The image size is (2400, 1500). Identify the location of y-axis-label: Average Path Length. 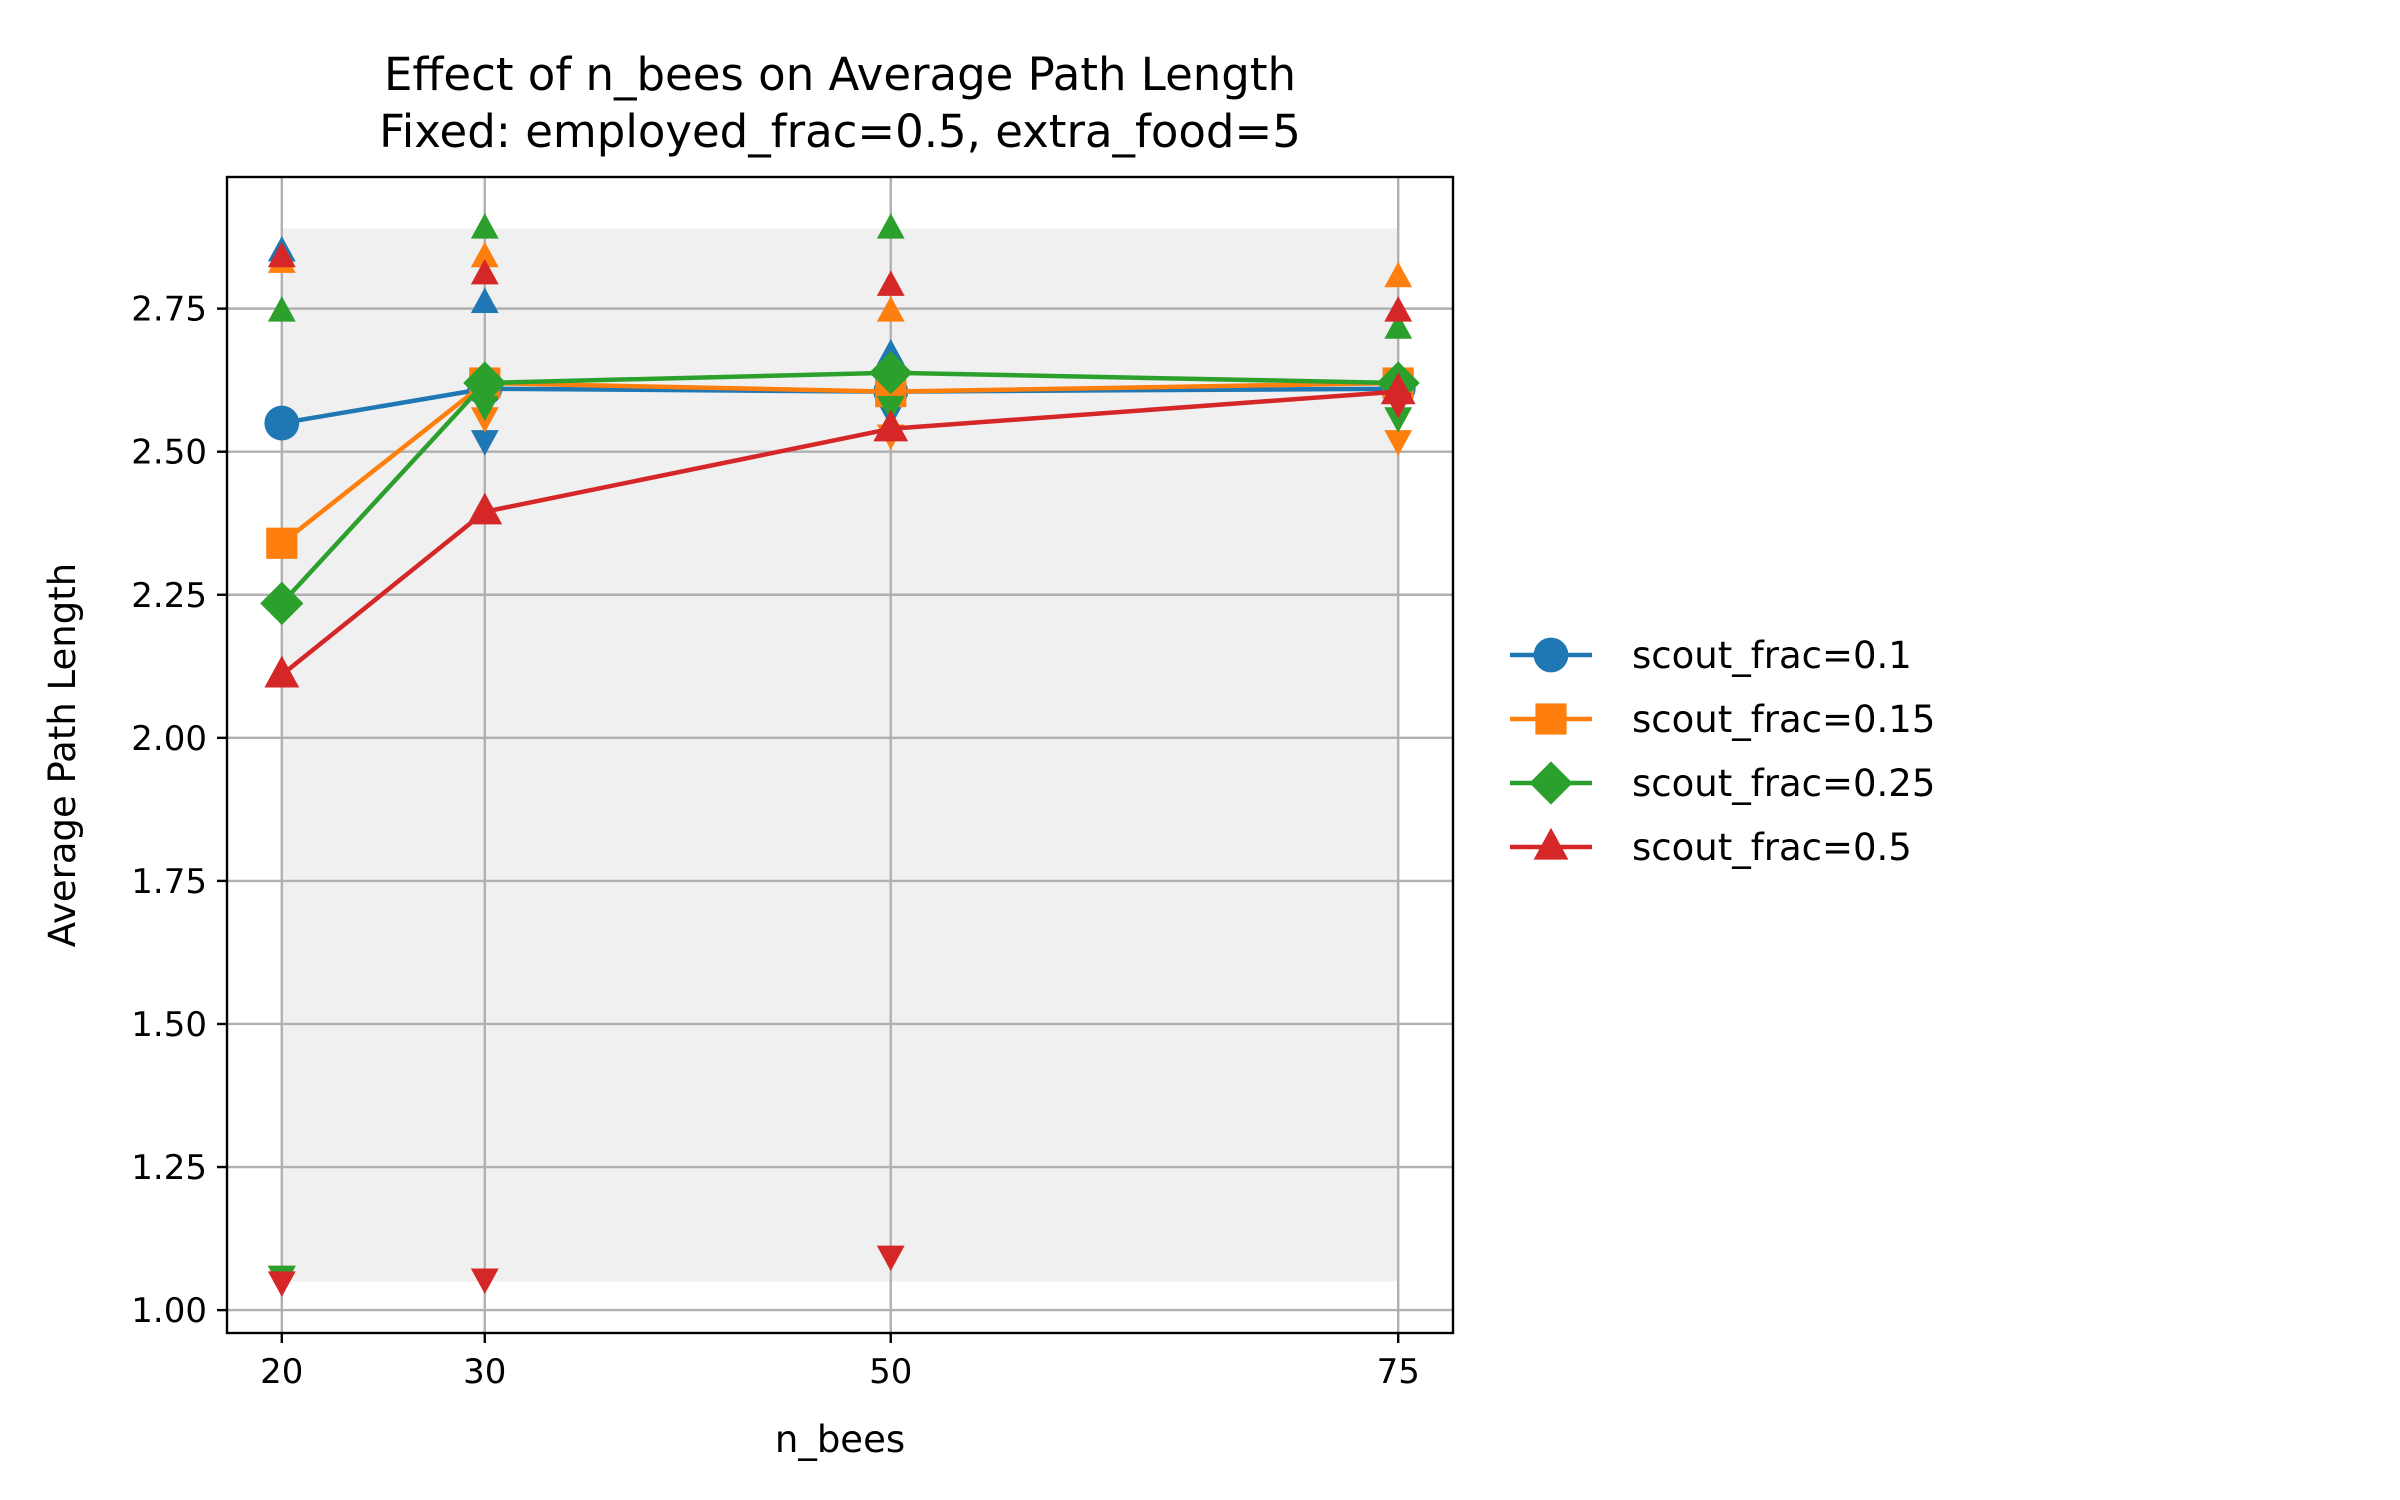
(62, 755).